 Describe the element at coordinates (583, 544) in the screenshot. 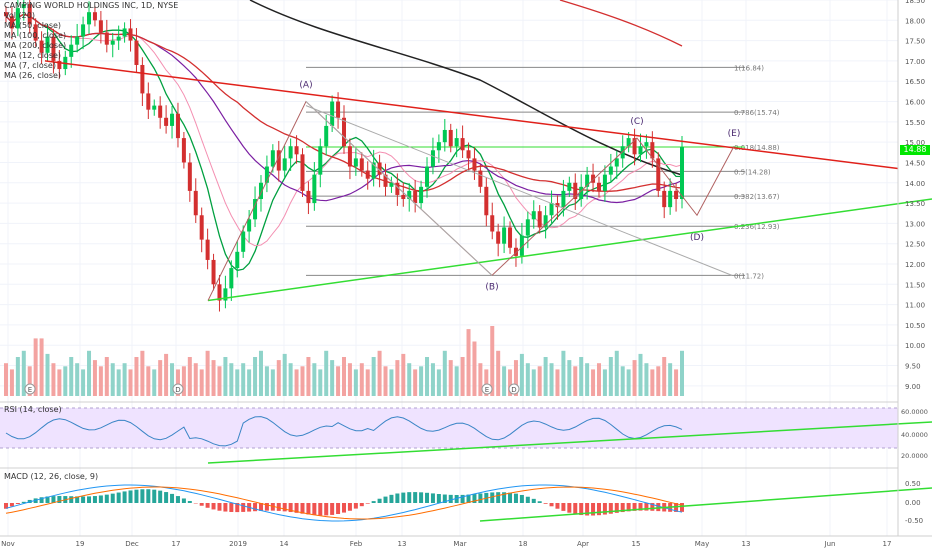

I see `time-tick: Apr` at that location.